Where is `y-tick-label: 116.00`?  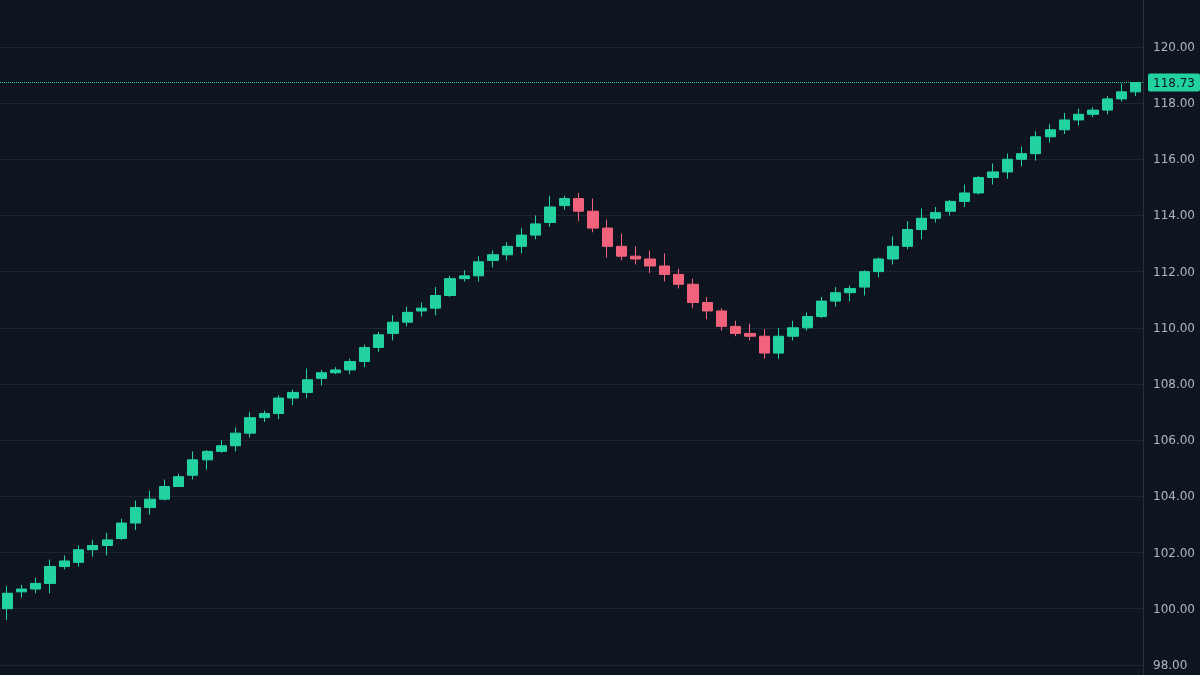 y-tick-label: 116.00 is located at coordinates (1174, 159).